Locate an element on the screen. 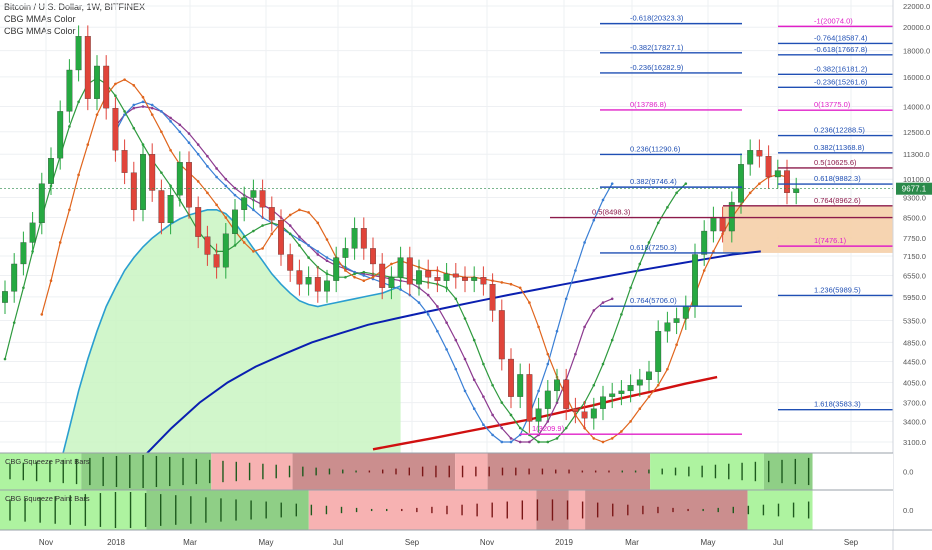 This screenshot has width=932, height=550. panel2-label: CBG Squeeze Paint Bars is located at coordinates (47, 498).